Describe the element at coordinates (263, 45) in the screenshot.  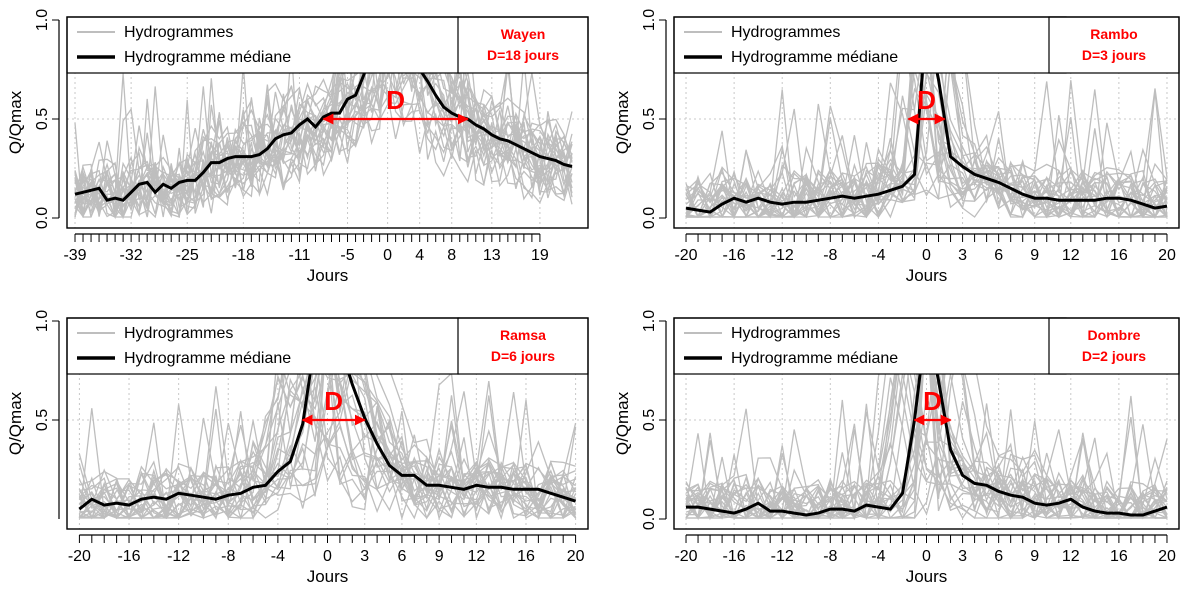
I see `legend-box` at that location.